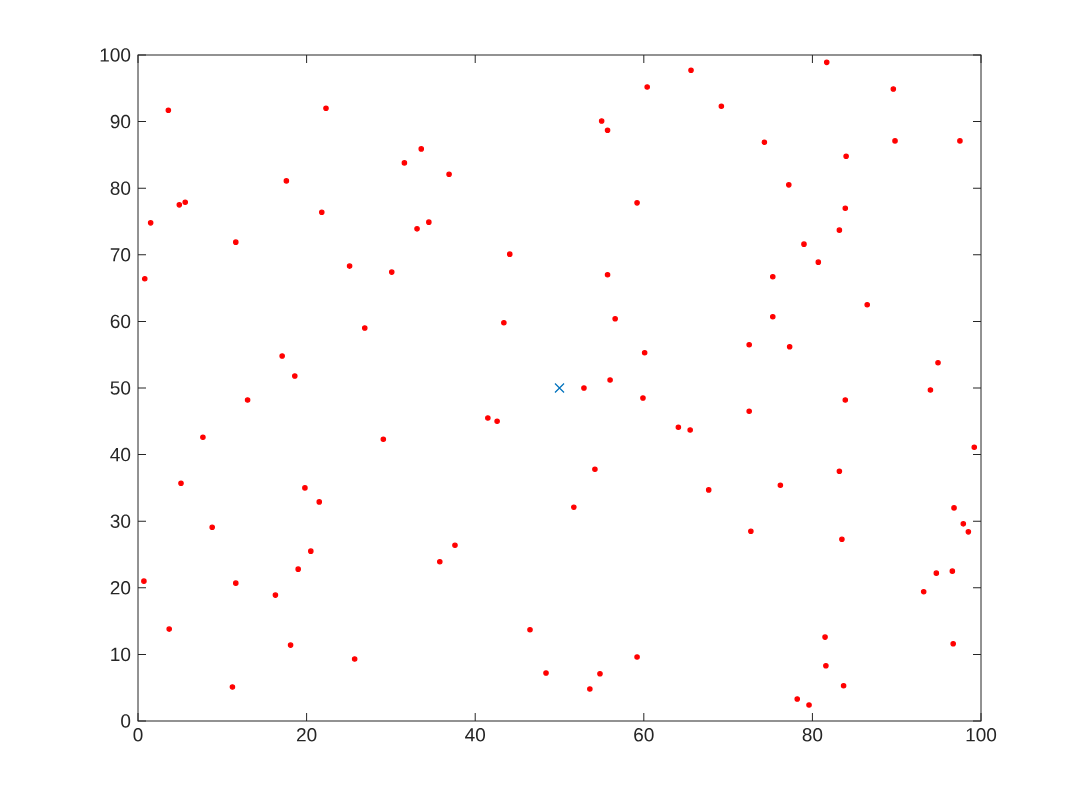  Describe the element at coordinates (981, 735) in the screenshot. I see `x-tick-label: 100` at that location.